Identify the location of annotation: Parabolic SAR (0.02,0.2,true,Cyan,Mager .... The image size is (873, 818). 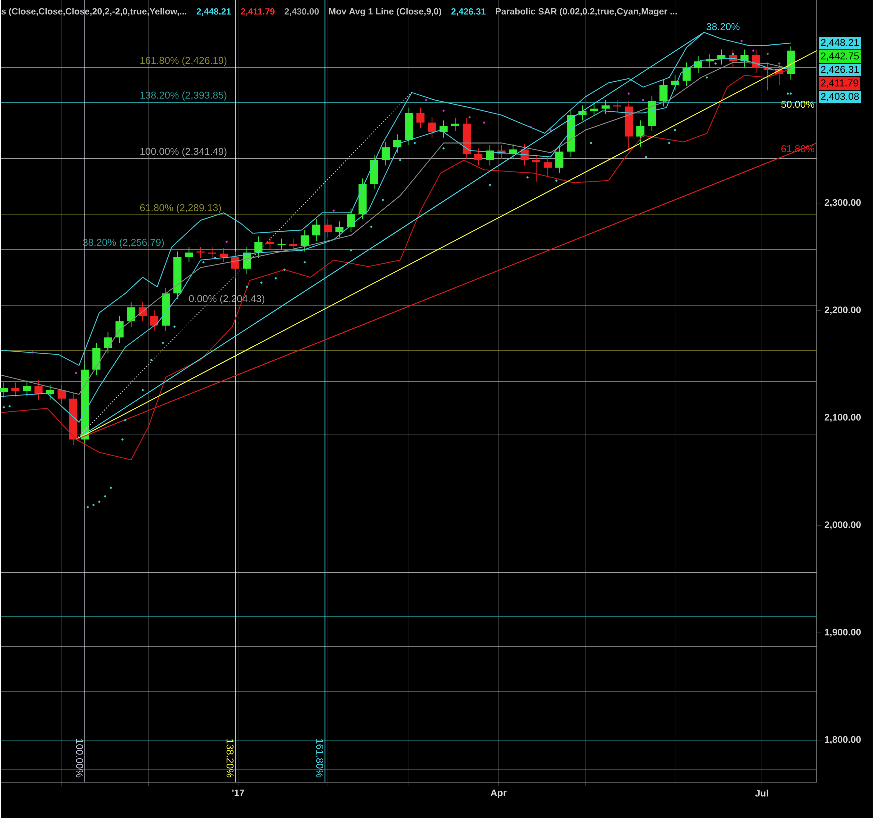
(587, 12).